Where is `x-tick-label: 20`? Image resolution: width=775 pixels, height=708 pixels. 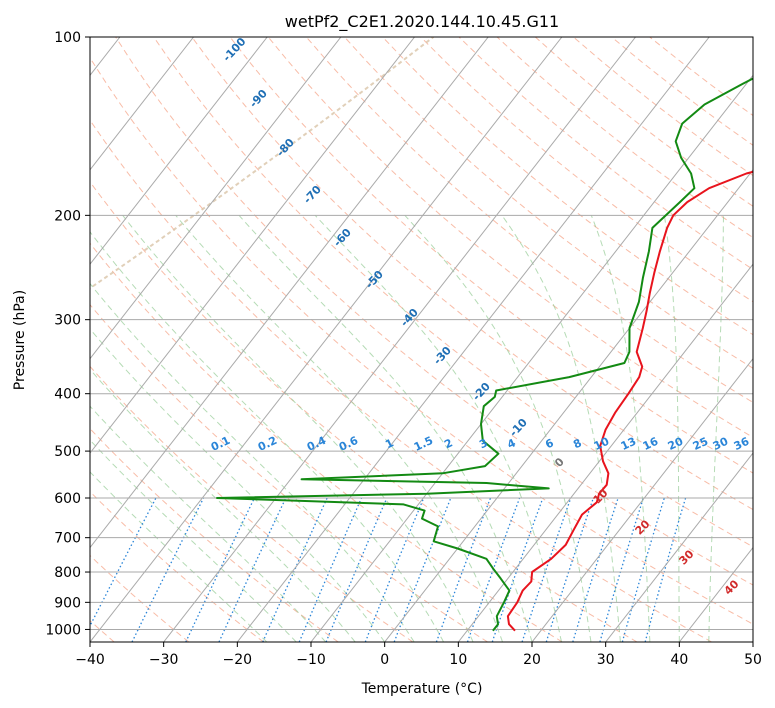
x-tick-label: 20 is located at coordinates (532, 660).